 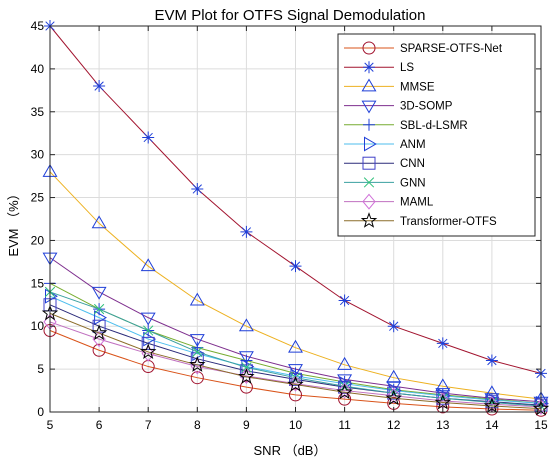 I want to click on x-tick-label: 6, so click(x=99, y=425).